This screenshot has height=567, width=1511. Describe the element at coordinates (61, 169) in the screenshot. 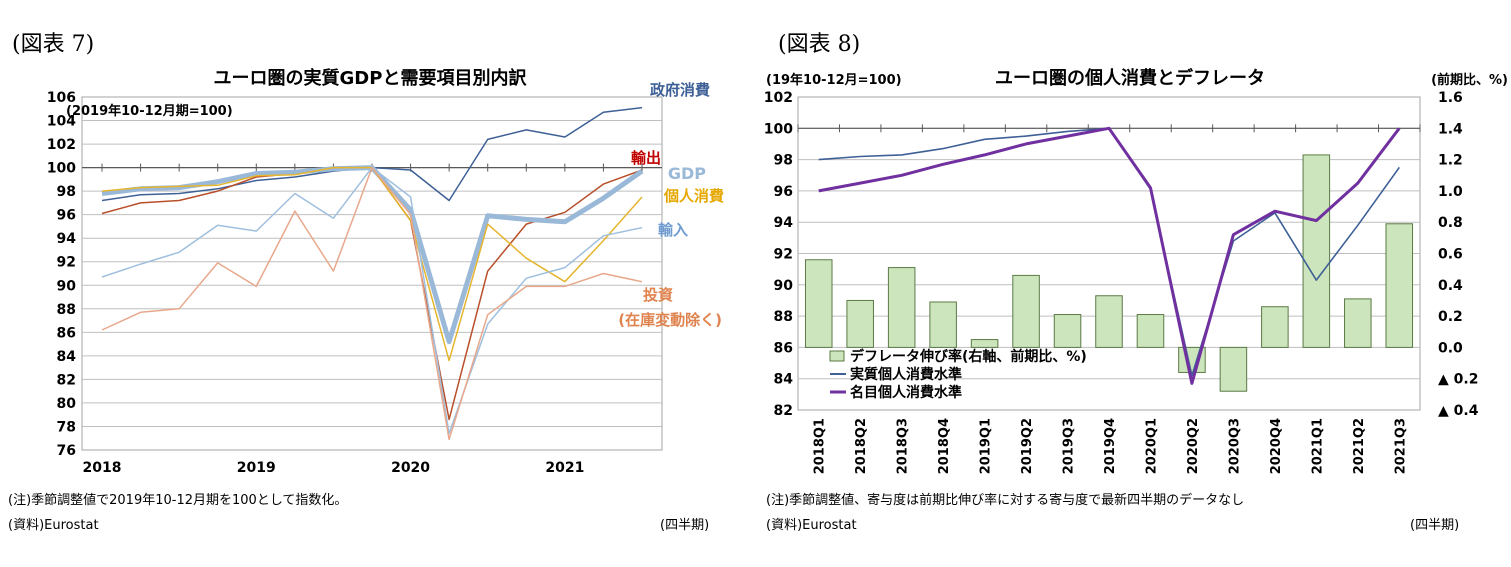

I see `y-tick-label: 100` at that location.